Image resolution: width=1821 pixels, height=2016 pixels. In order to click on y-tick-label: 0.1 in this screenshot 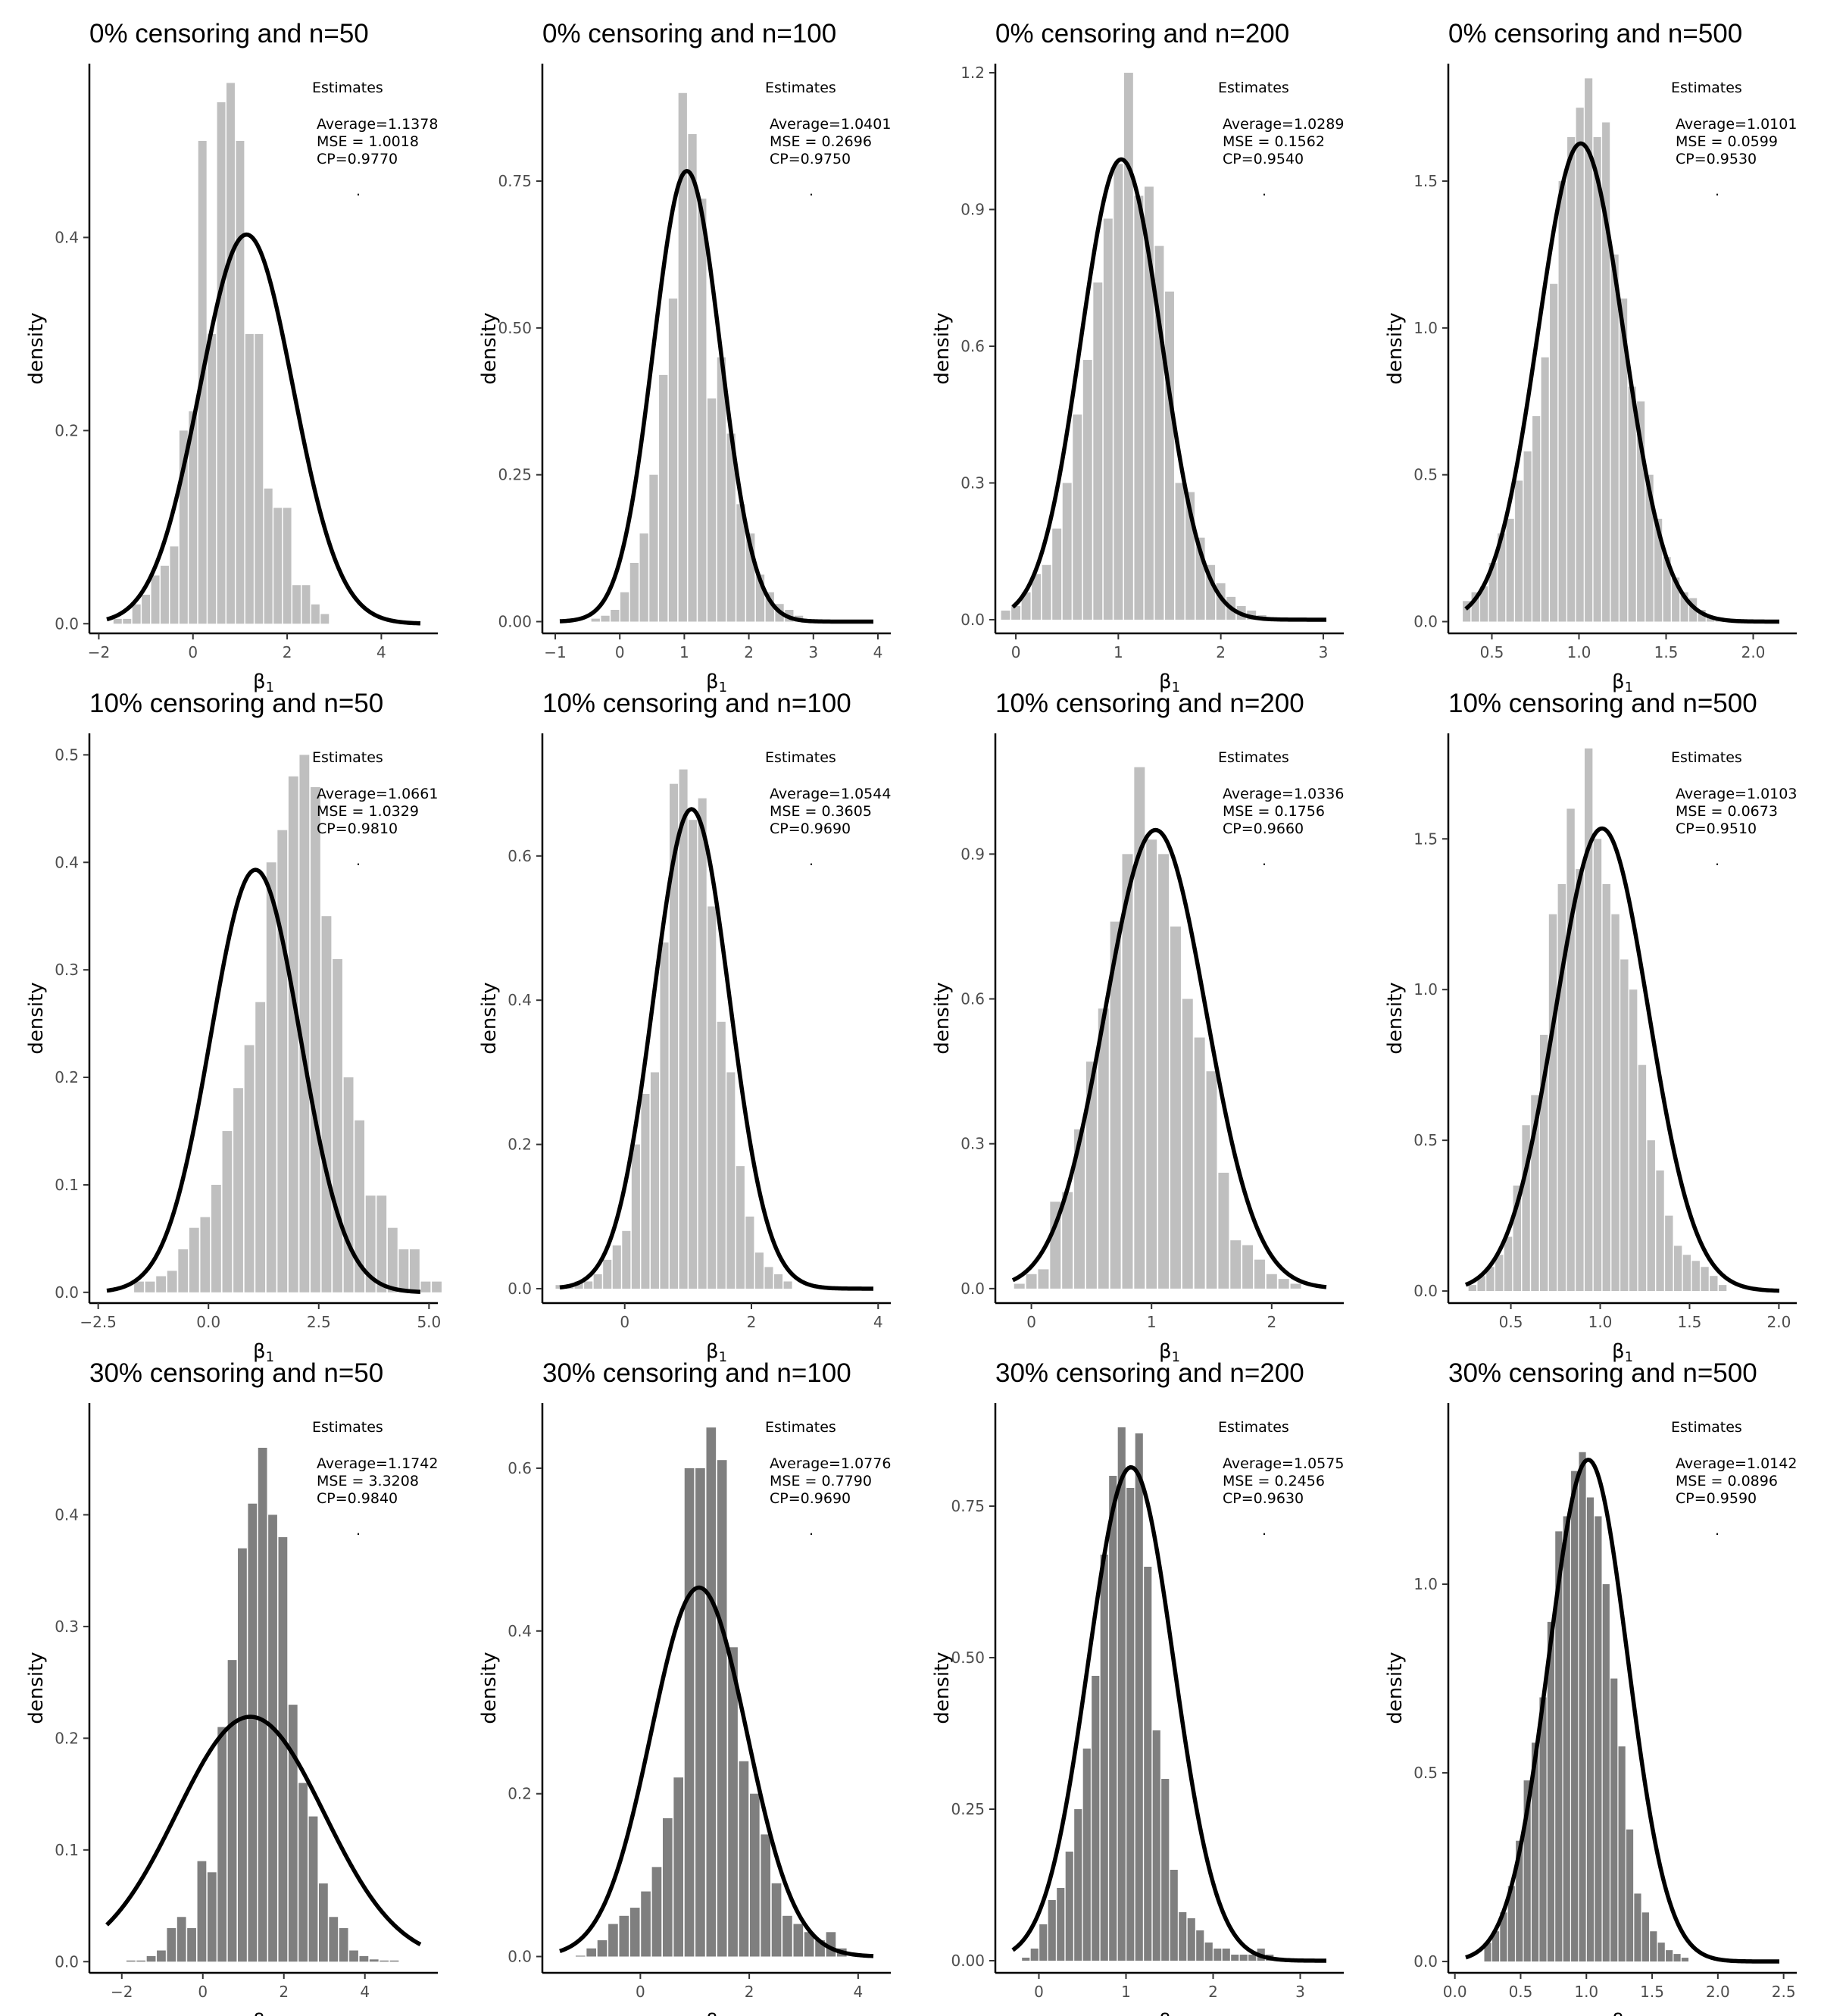, I will do `click(67, 1850)`.